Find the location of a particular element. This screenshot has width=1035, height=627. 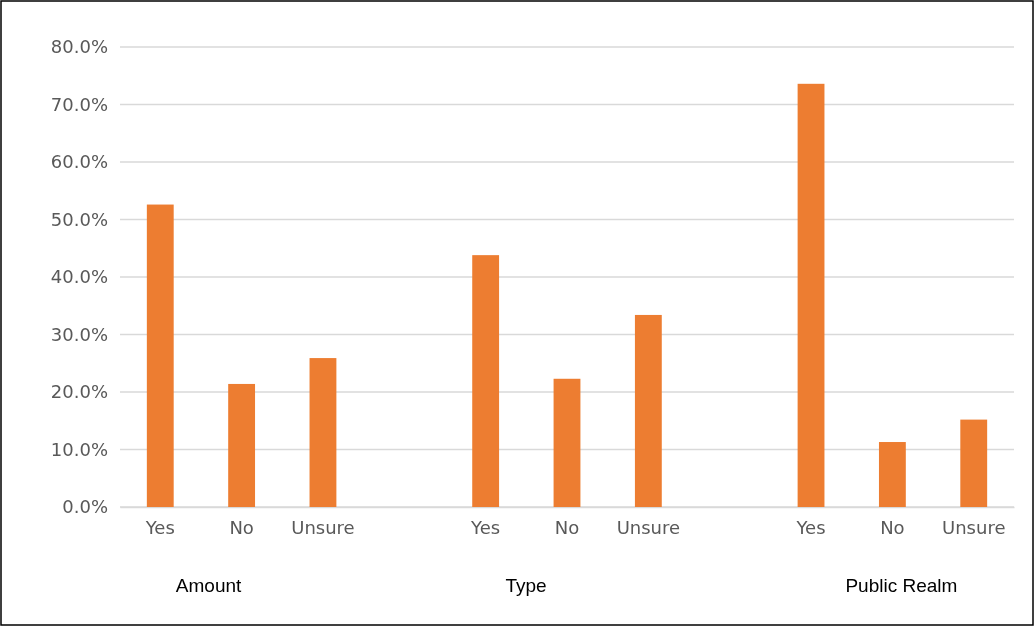

y-tick-label: 60.0% is located at coordinates (79, 162).